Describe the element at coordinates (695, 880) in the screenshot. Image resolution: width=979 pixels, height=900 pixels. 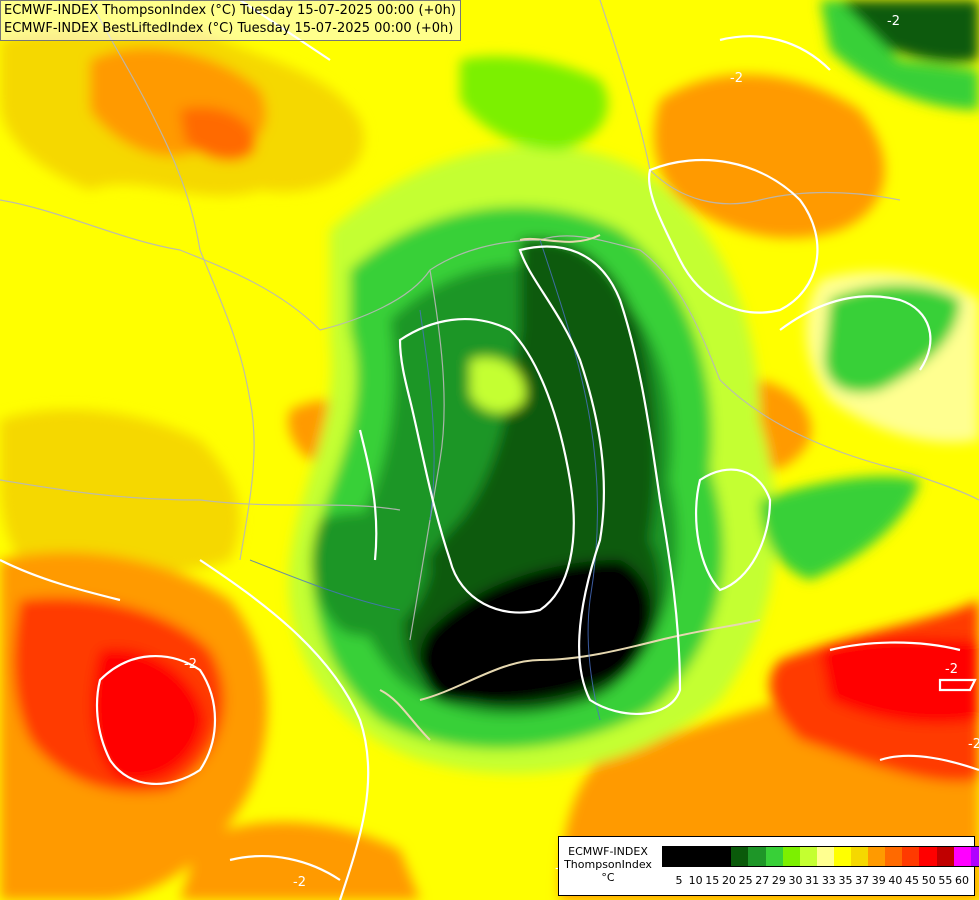
I see `legend-tick-label: 10` at that location.